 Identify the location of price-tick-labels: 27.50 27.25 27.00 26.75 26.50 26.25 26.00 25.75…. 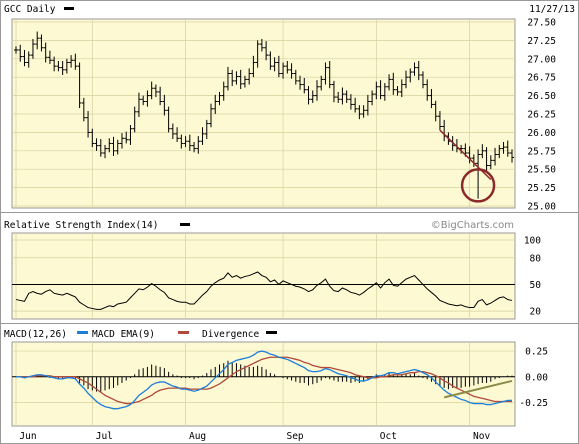
(541, 115).